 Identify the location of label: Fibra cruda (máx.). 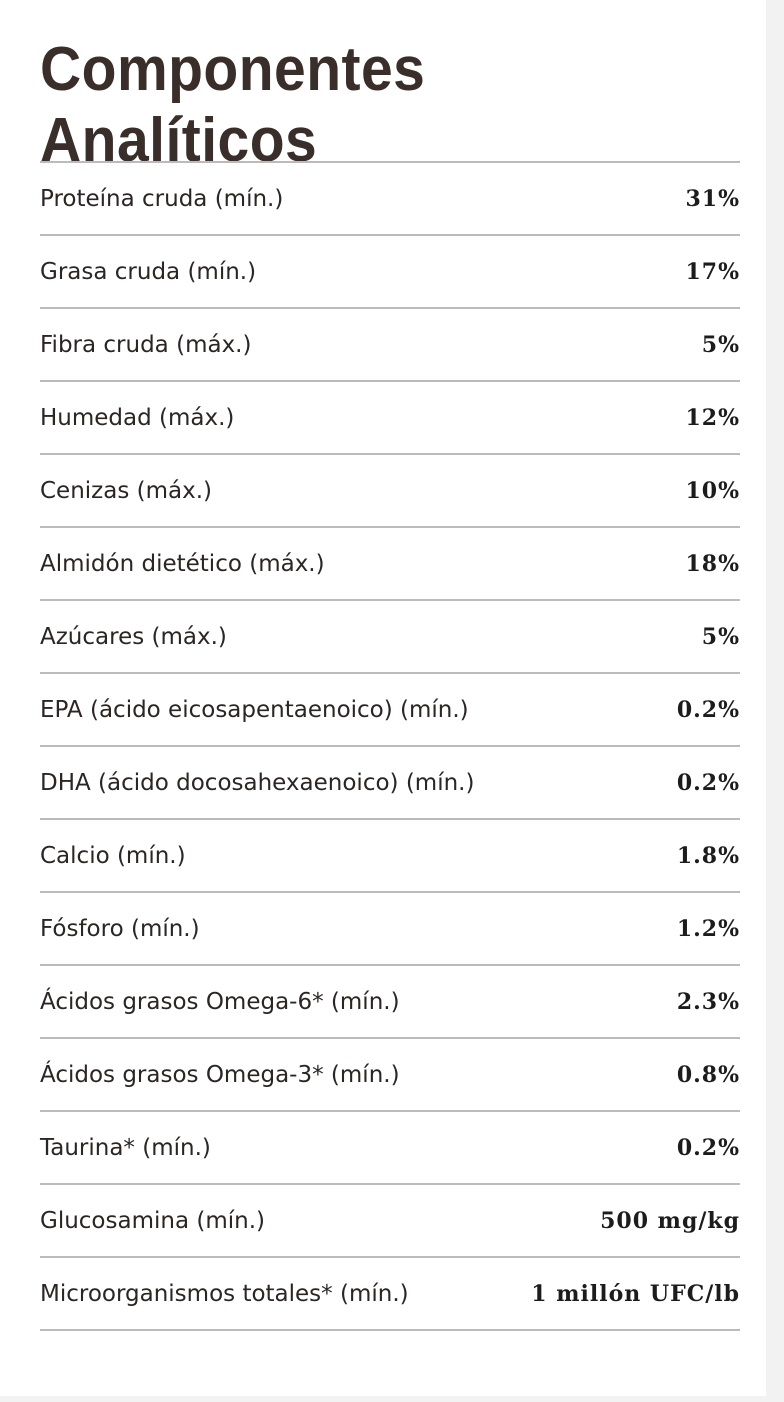
(146, 344).